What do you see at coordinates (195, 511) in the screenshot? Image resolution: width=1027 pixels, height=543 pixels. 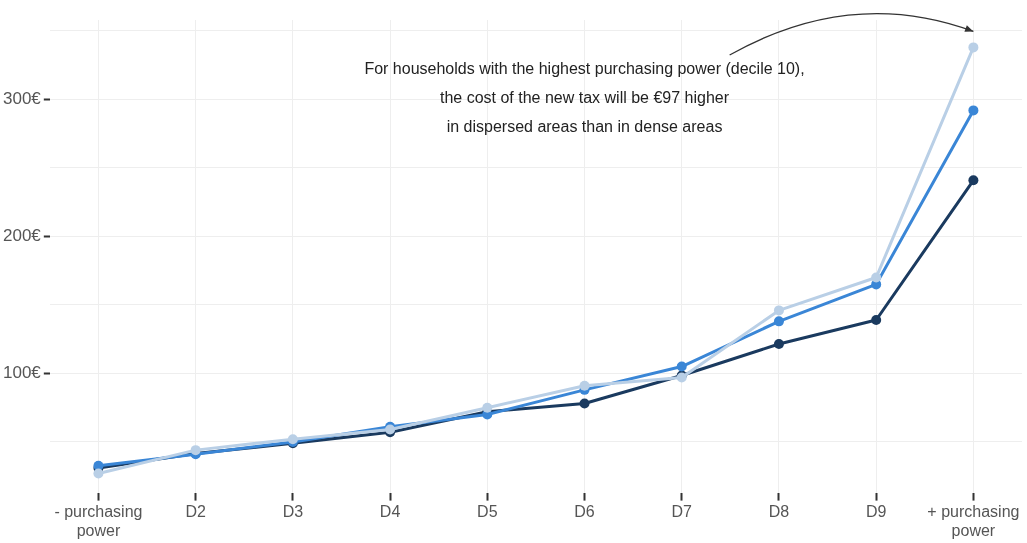 I see `x-tick-label: D2` at bounding box center [195, 511].